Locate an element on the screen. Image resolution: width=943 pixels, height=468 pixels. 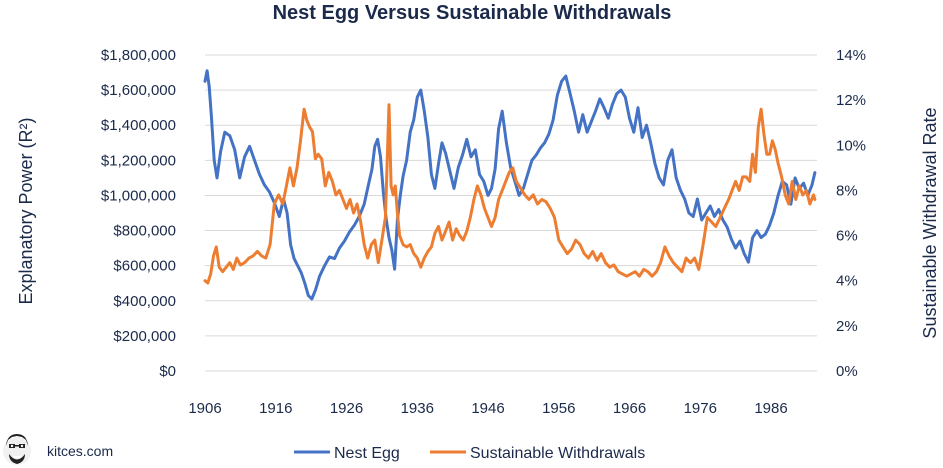
x-tick-label: 1946 is located at coordinates (487, 408).